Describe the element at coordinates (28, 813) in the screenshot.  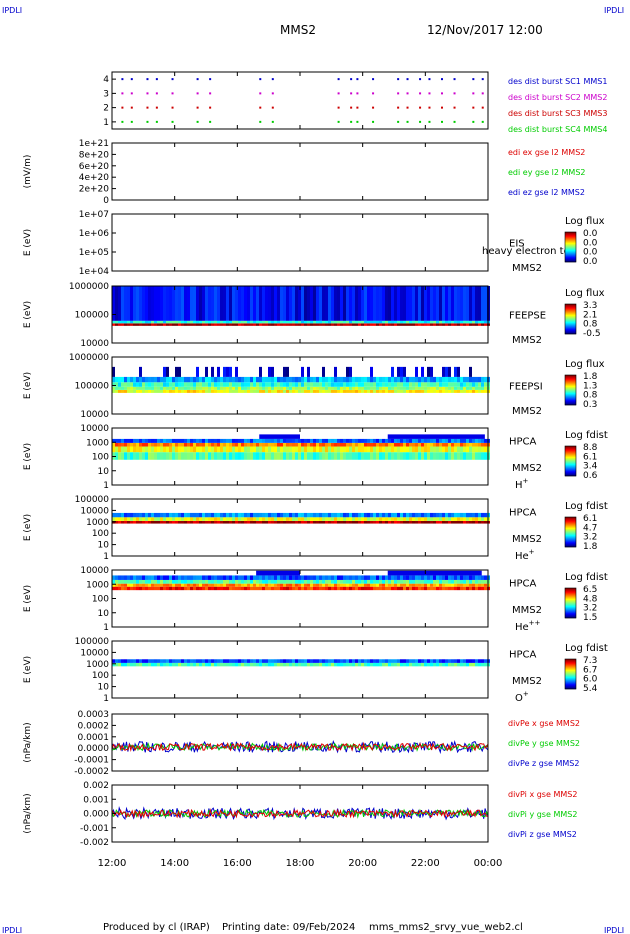
I see `y-axis-label: (nPa/km)` at that location.